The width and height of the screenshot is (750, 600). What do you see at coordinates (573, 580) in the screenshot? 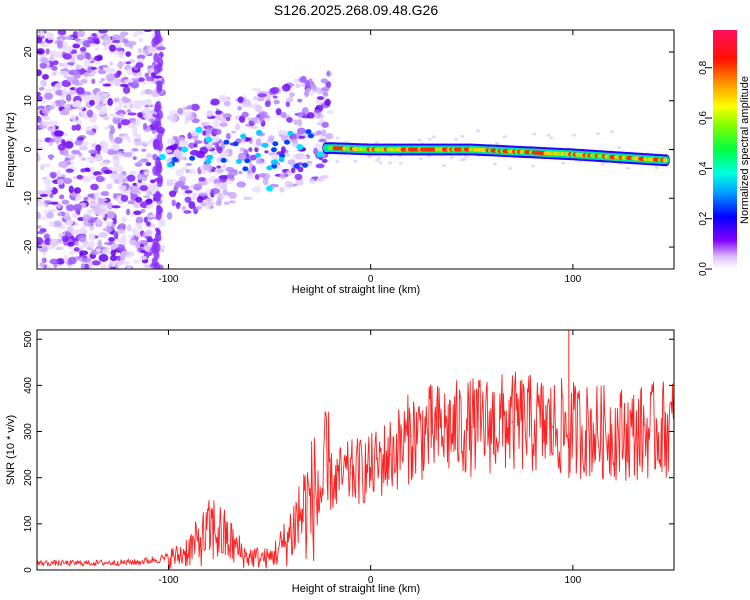
I see `x-tick-label: 100` at bounding box center [573, 580].